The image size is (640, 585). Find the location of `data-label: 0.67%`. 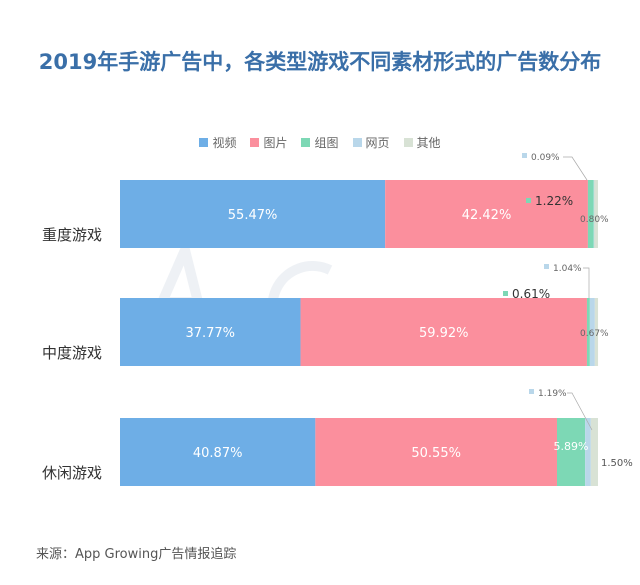

data-label: 0.67% is located at coordinates (594, 334).